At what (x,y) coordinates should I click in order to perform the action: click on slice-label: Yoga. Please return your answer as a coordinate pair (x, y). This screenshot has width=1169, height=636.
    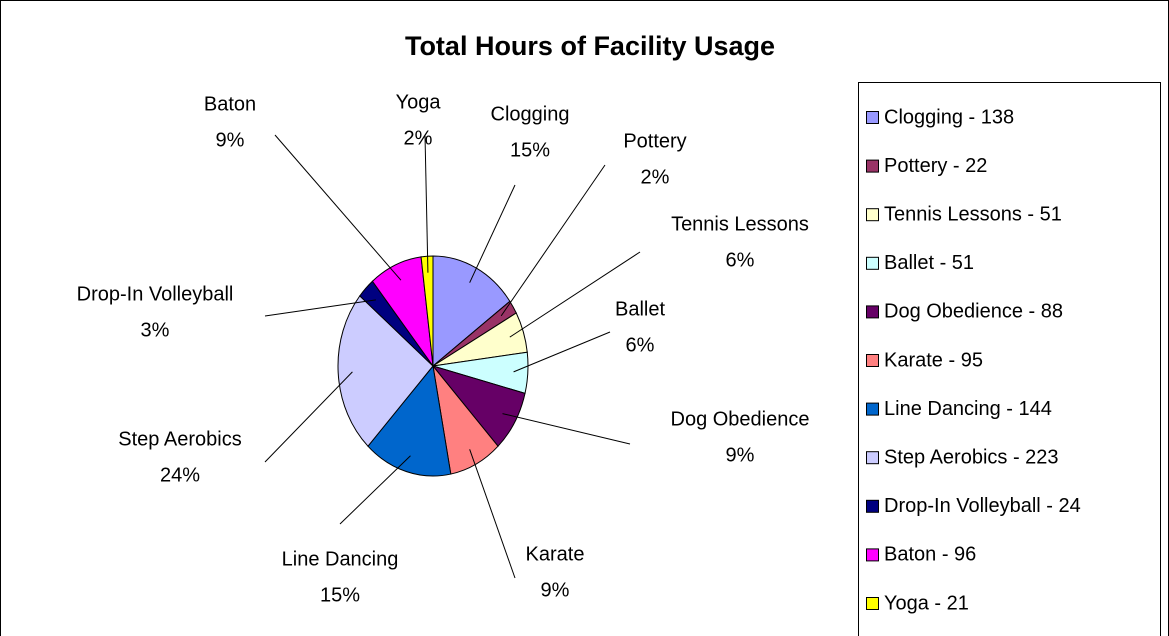
    Looking at the image, I should click on (419, 102).